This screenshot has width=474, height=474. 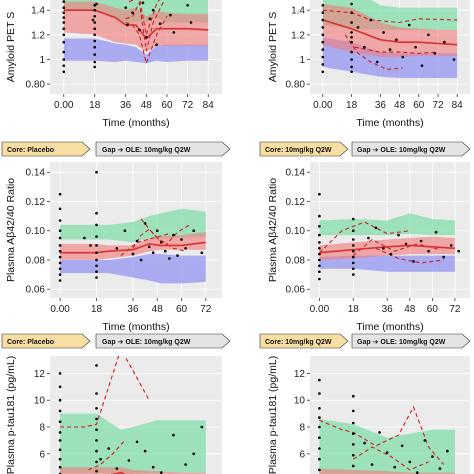 I want to click on y-tick-label: 0.80, so click(x=296, y=85).